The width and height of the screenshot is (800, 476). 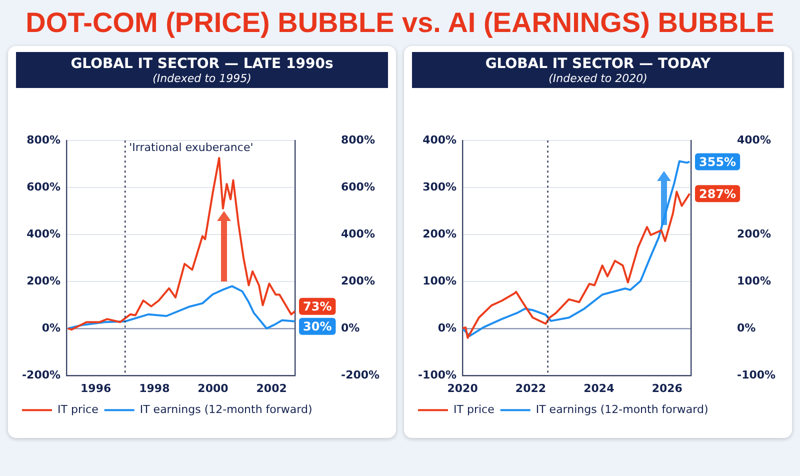 What do you see at coordinates (439, 281) in the screenshot?
I see `y-tick-label: 100%` at bounding box center [439, 281].